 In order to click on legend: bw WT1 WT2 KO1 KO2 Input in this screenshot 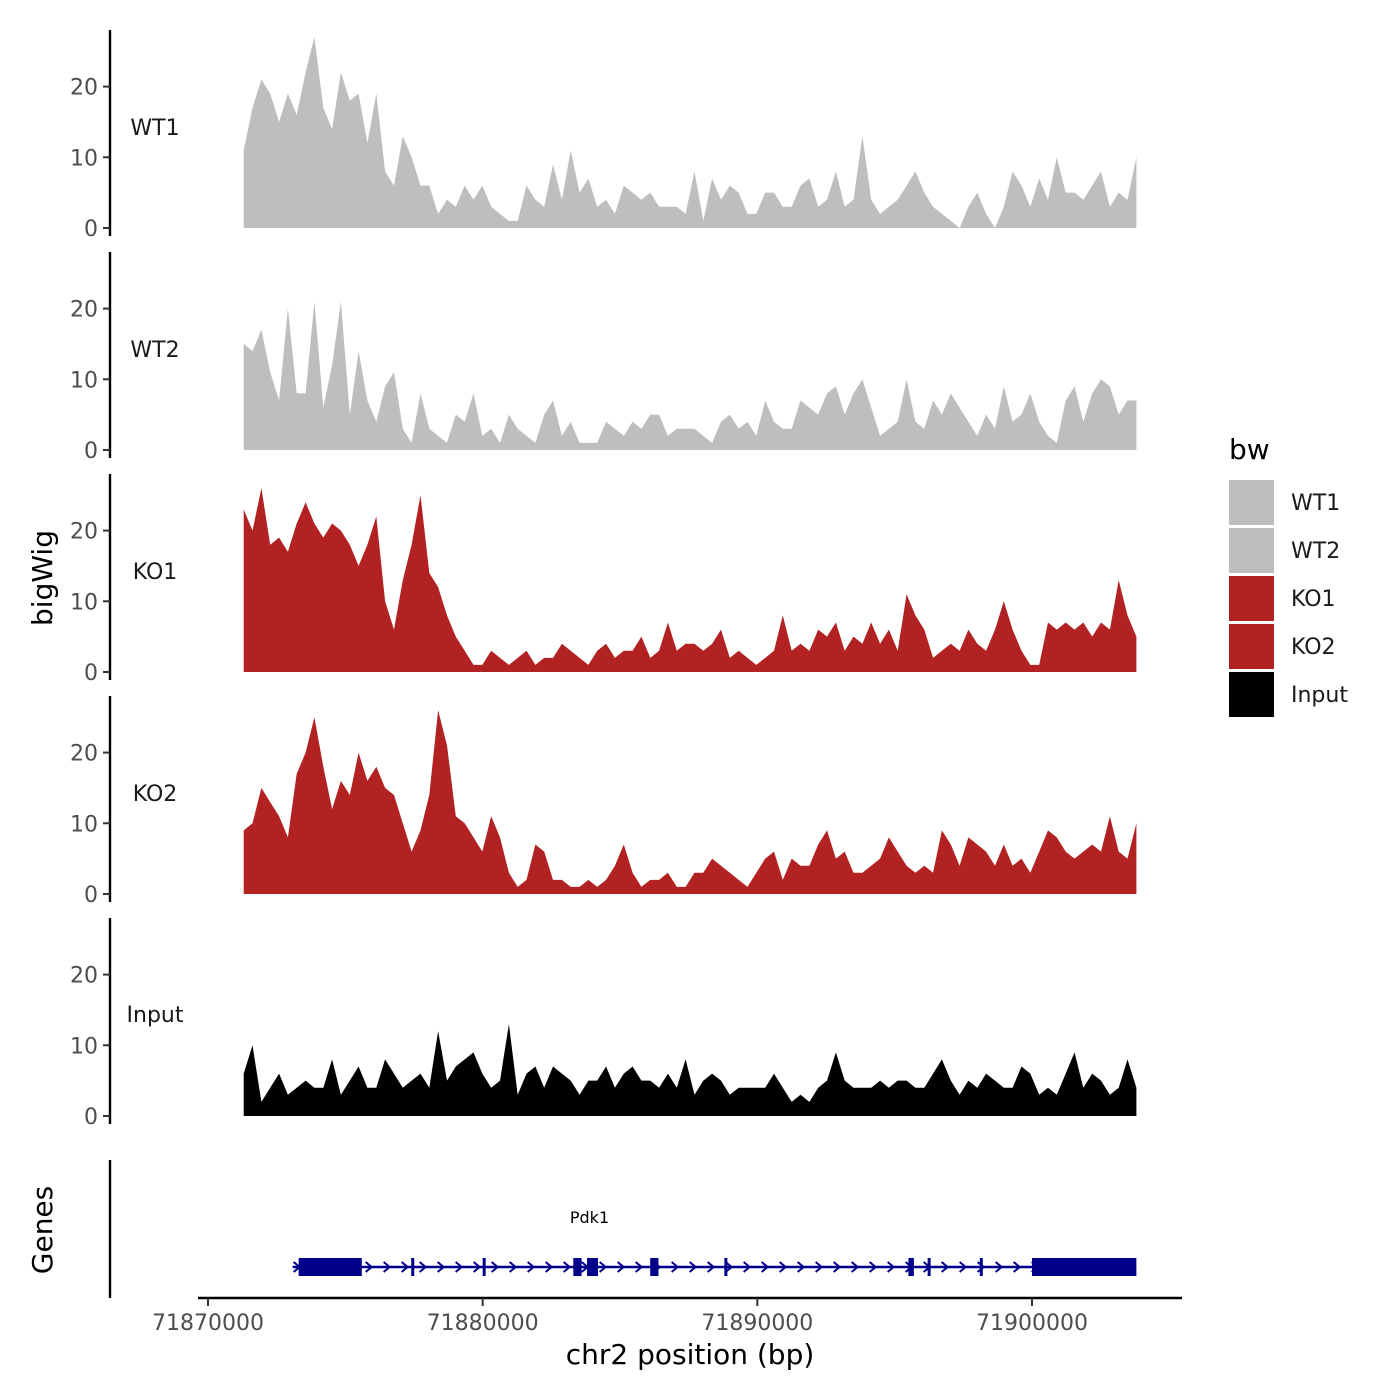, I will do `click(1288, 575)`.